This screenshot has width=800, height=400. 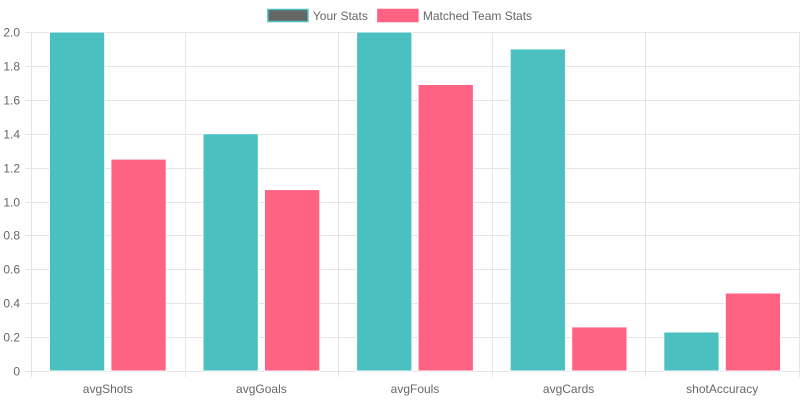 What do you see at coordinates (538, 210) in the screenshot?
I see `bar-your-stats-avgcards` at bounding box center [538, 210].